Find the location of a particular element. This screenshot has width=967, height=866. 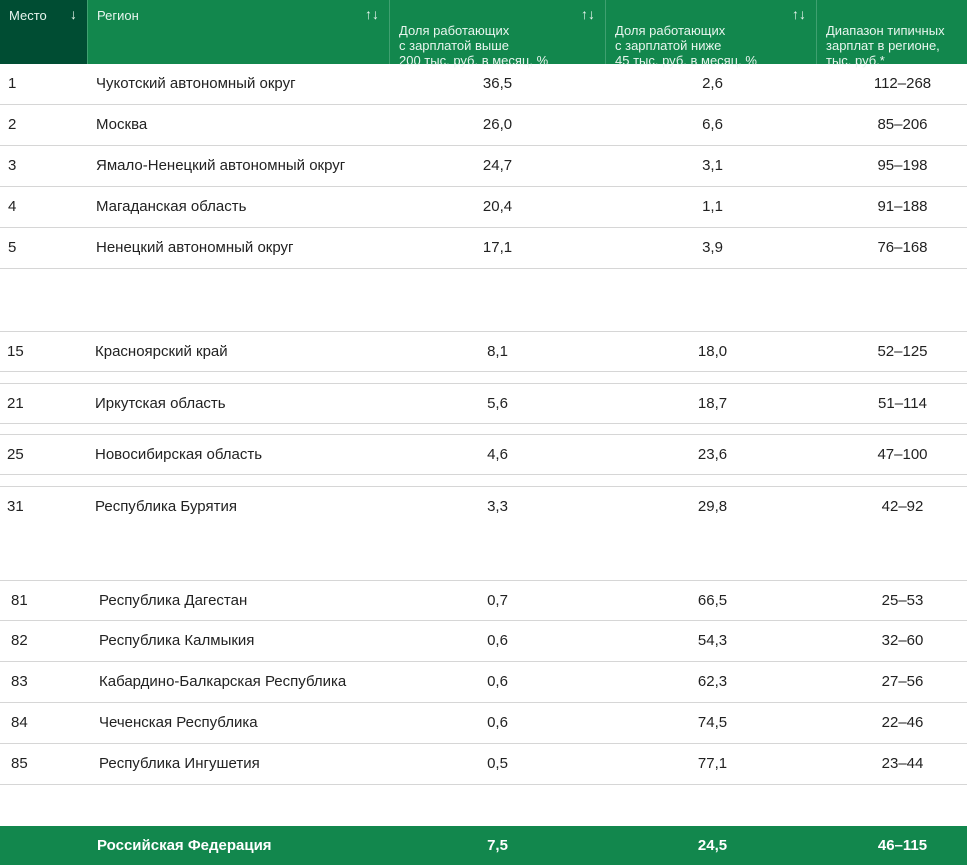

cell-range: 22–46 is located at coordinates (902, 722).